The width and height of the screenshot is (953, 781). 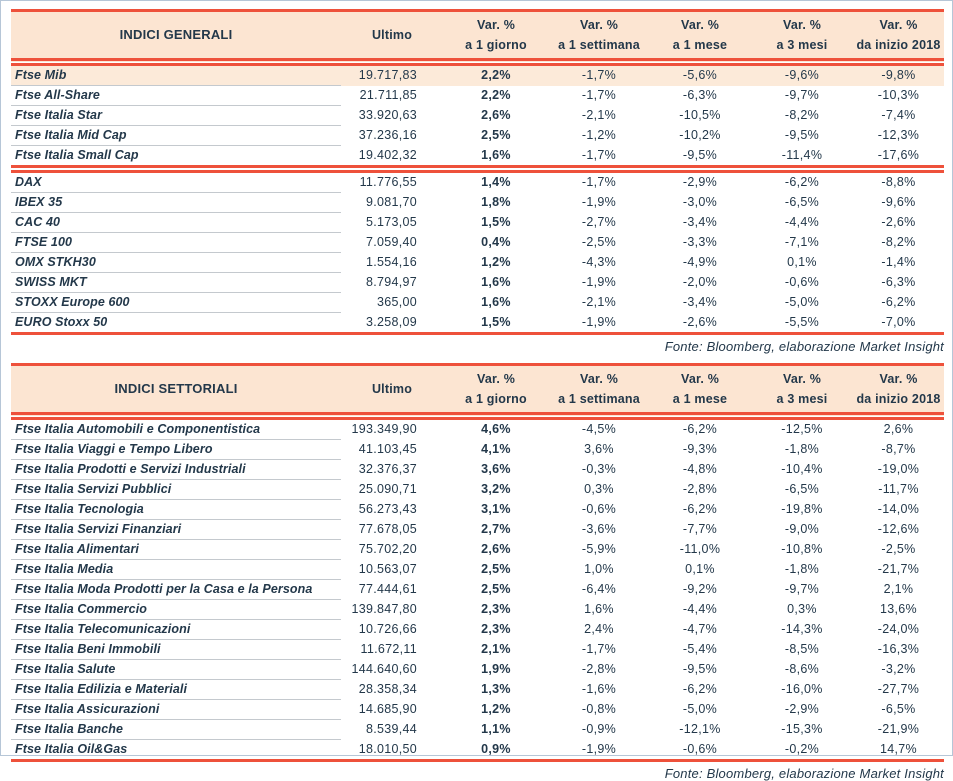 I want to click on index-name: Ftse Italia Salute, so click(x=176, y=669).